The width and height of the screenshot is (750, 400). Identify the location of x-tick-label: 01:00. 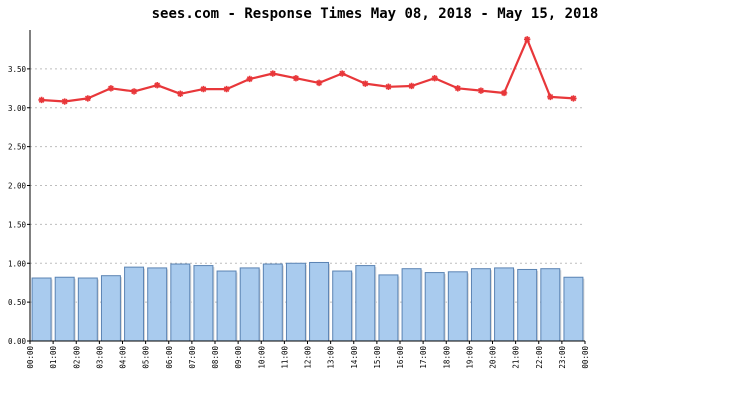
(53, 357).